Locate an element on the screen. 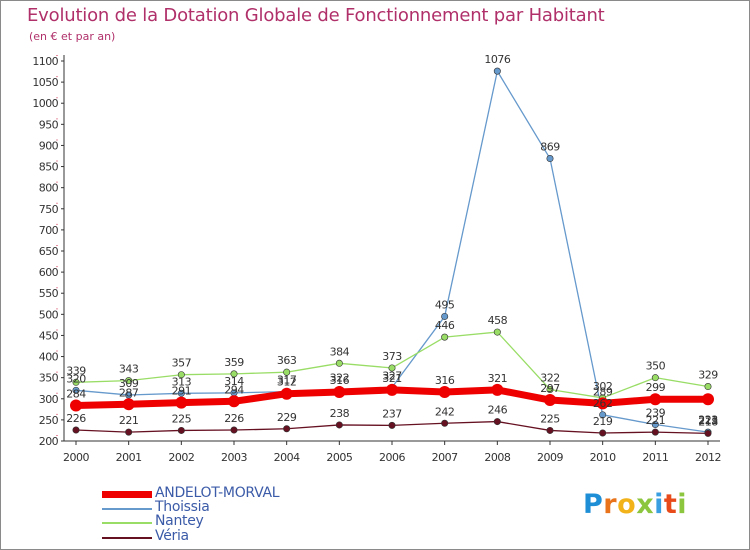 This screenshot has height=550, width=750. data-label-overlay-2004: 312 is located at coordinates (287, 382).